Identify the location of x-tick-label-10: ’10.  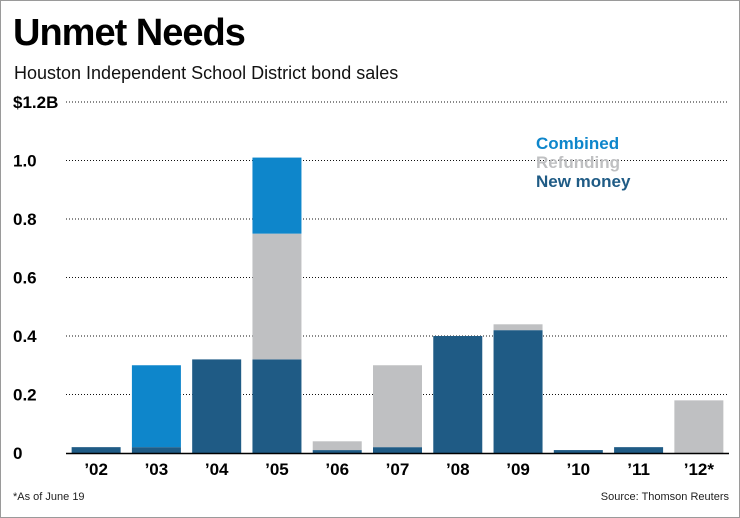
(578, 469).